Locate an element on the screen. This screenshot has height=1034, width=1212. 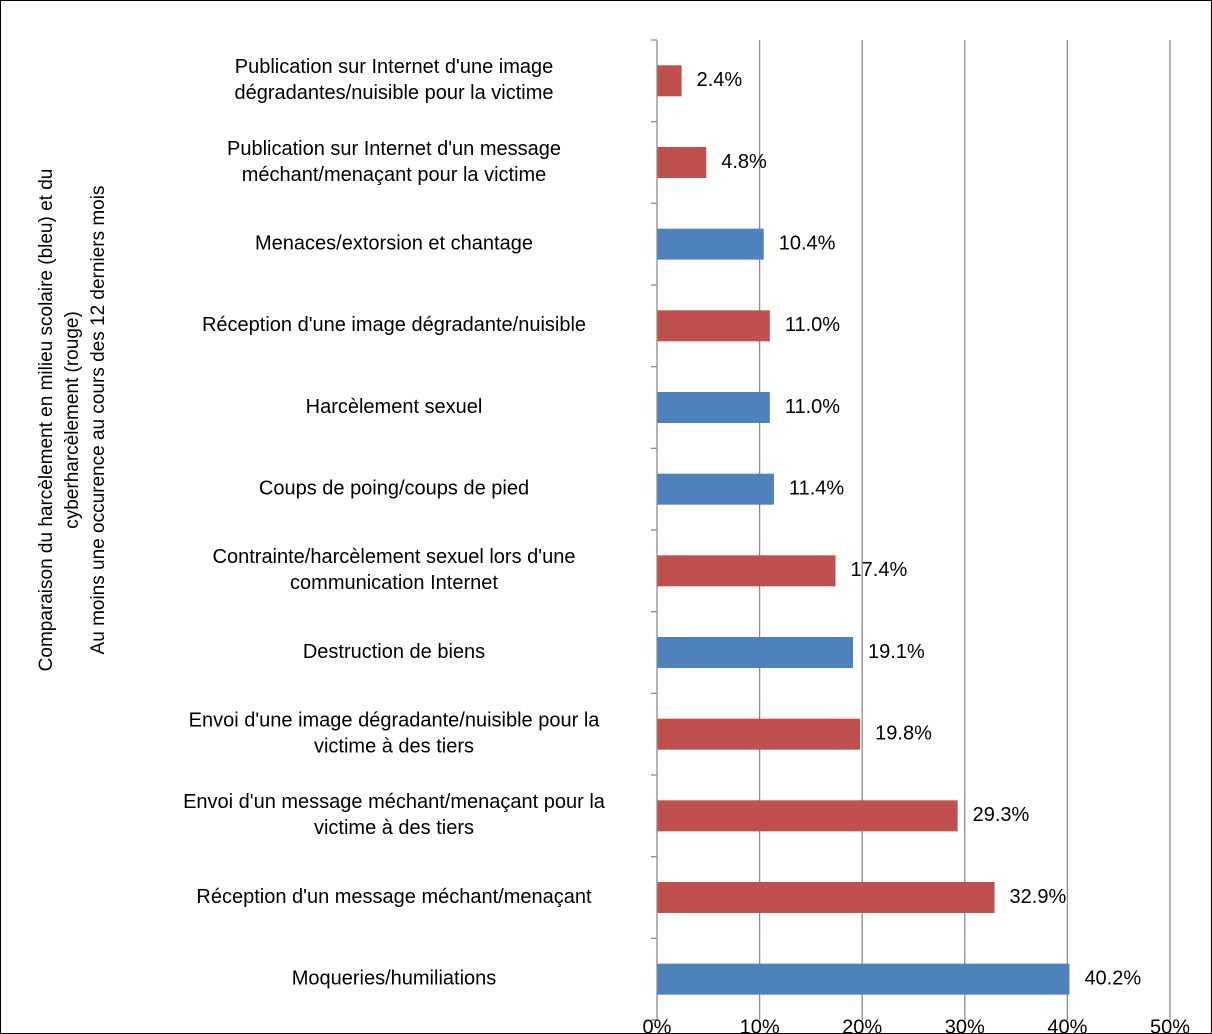
value-label: 19.8% is located at coordinates (903, 733).